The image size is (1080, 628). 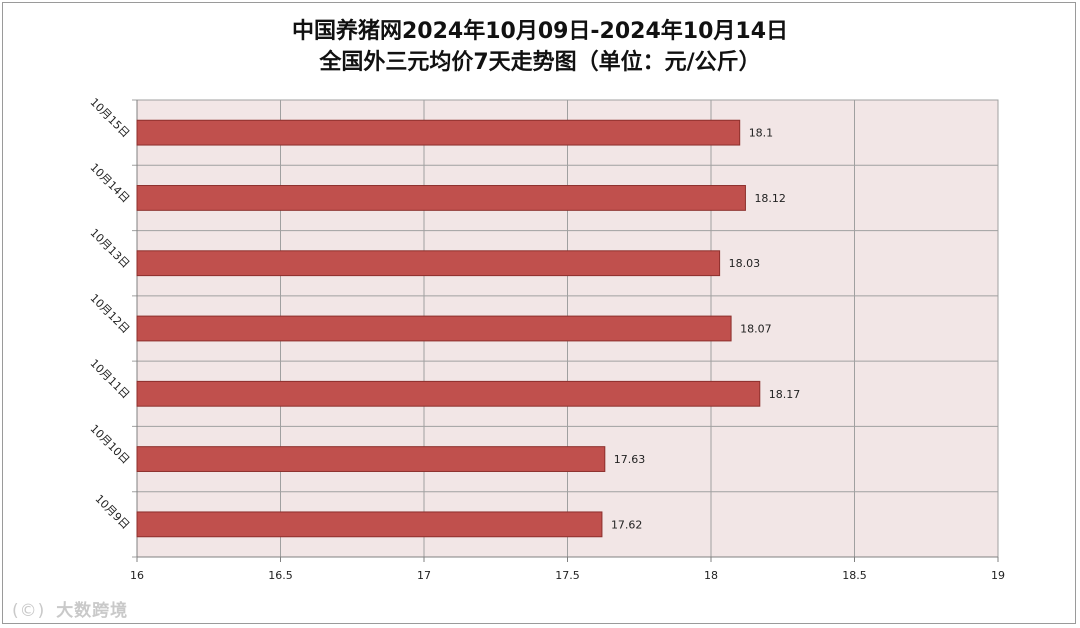 I want to click on bar-value-label: 17.62, so click(x=627, y=524).